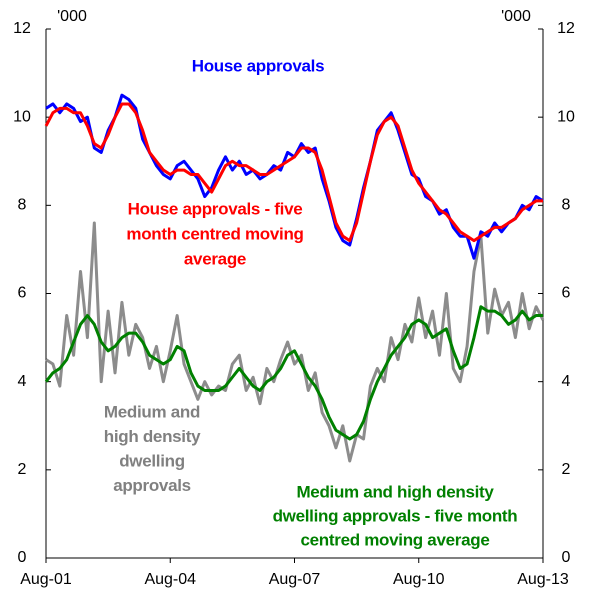 The image size is (593, 598). What do you see at coordinates (258, 65) in the screenshot?
I see `annotation: House approvals` at bounding box center [258, 65].